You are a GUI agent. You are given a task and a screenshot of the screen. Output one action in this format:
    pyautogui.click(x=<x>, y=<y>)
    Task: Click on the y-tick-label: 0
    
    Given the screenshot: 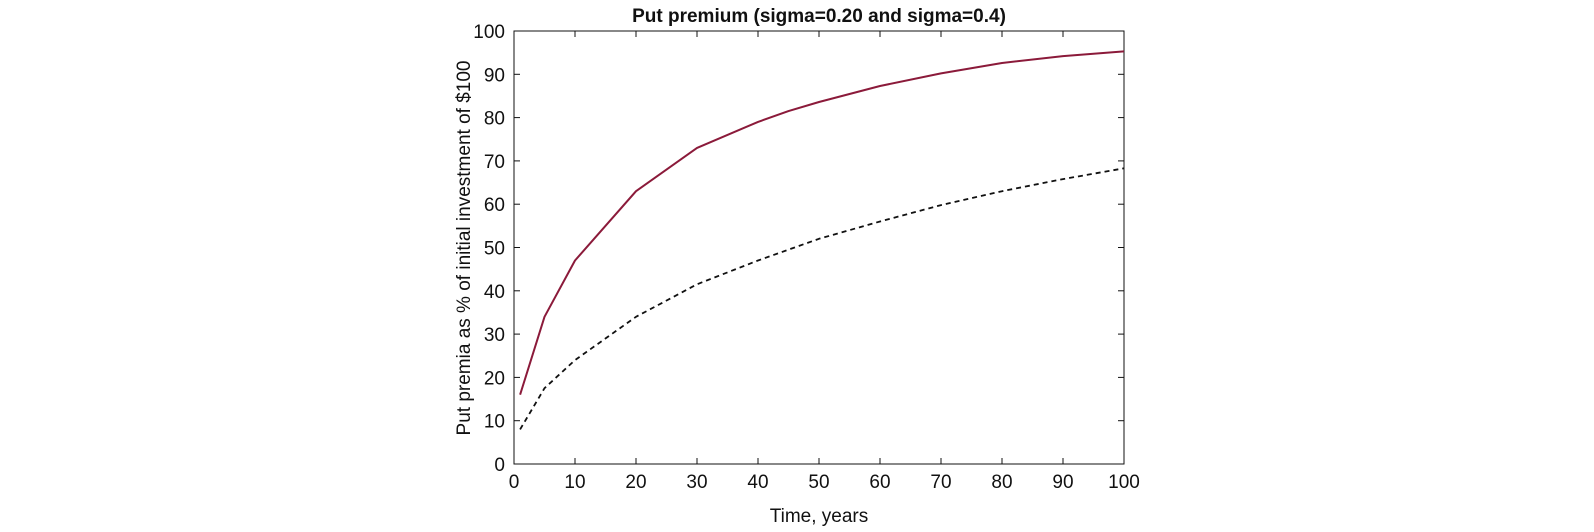 What is the action you would take?
    pyautogui.click(x=499, y=465)
    